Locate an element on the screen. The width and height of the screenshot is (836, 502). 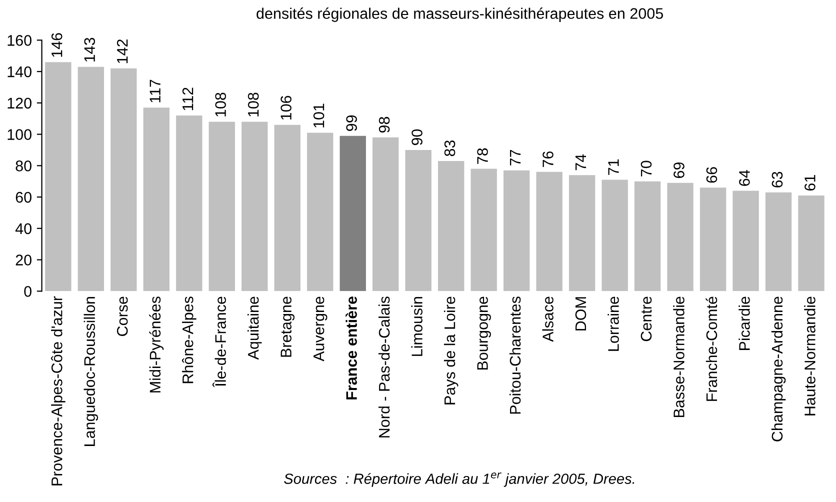
data-label: 76 is located at coordinates (548, 159).